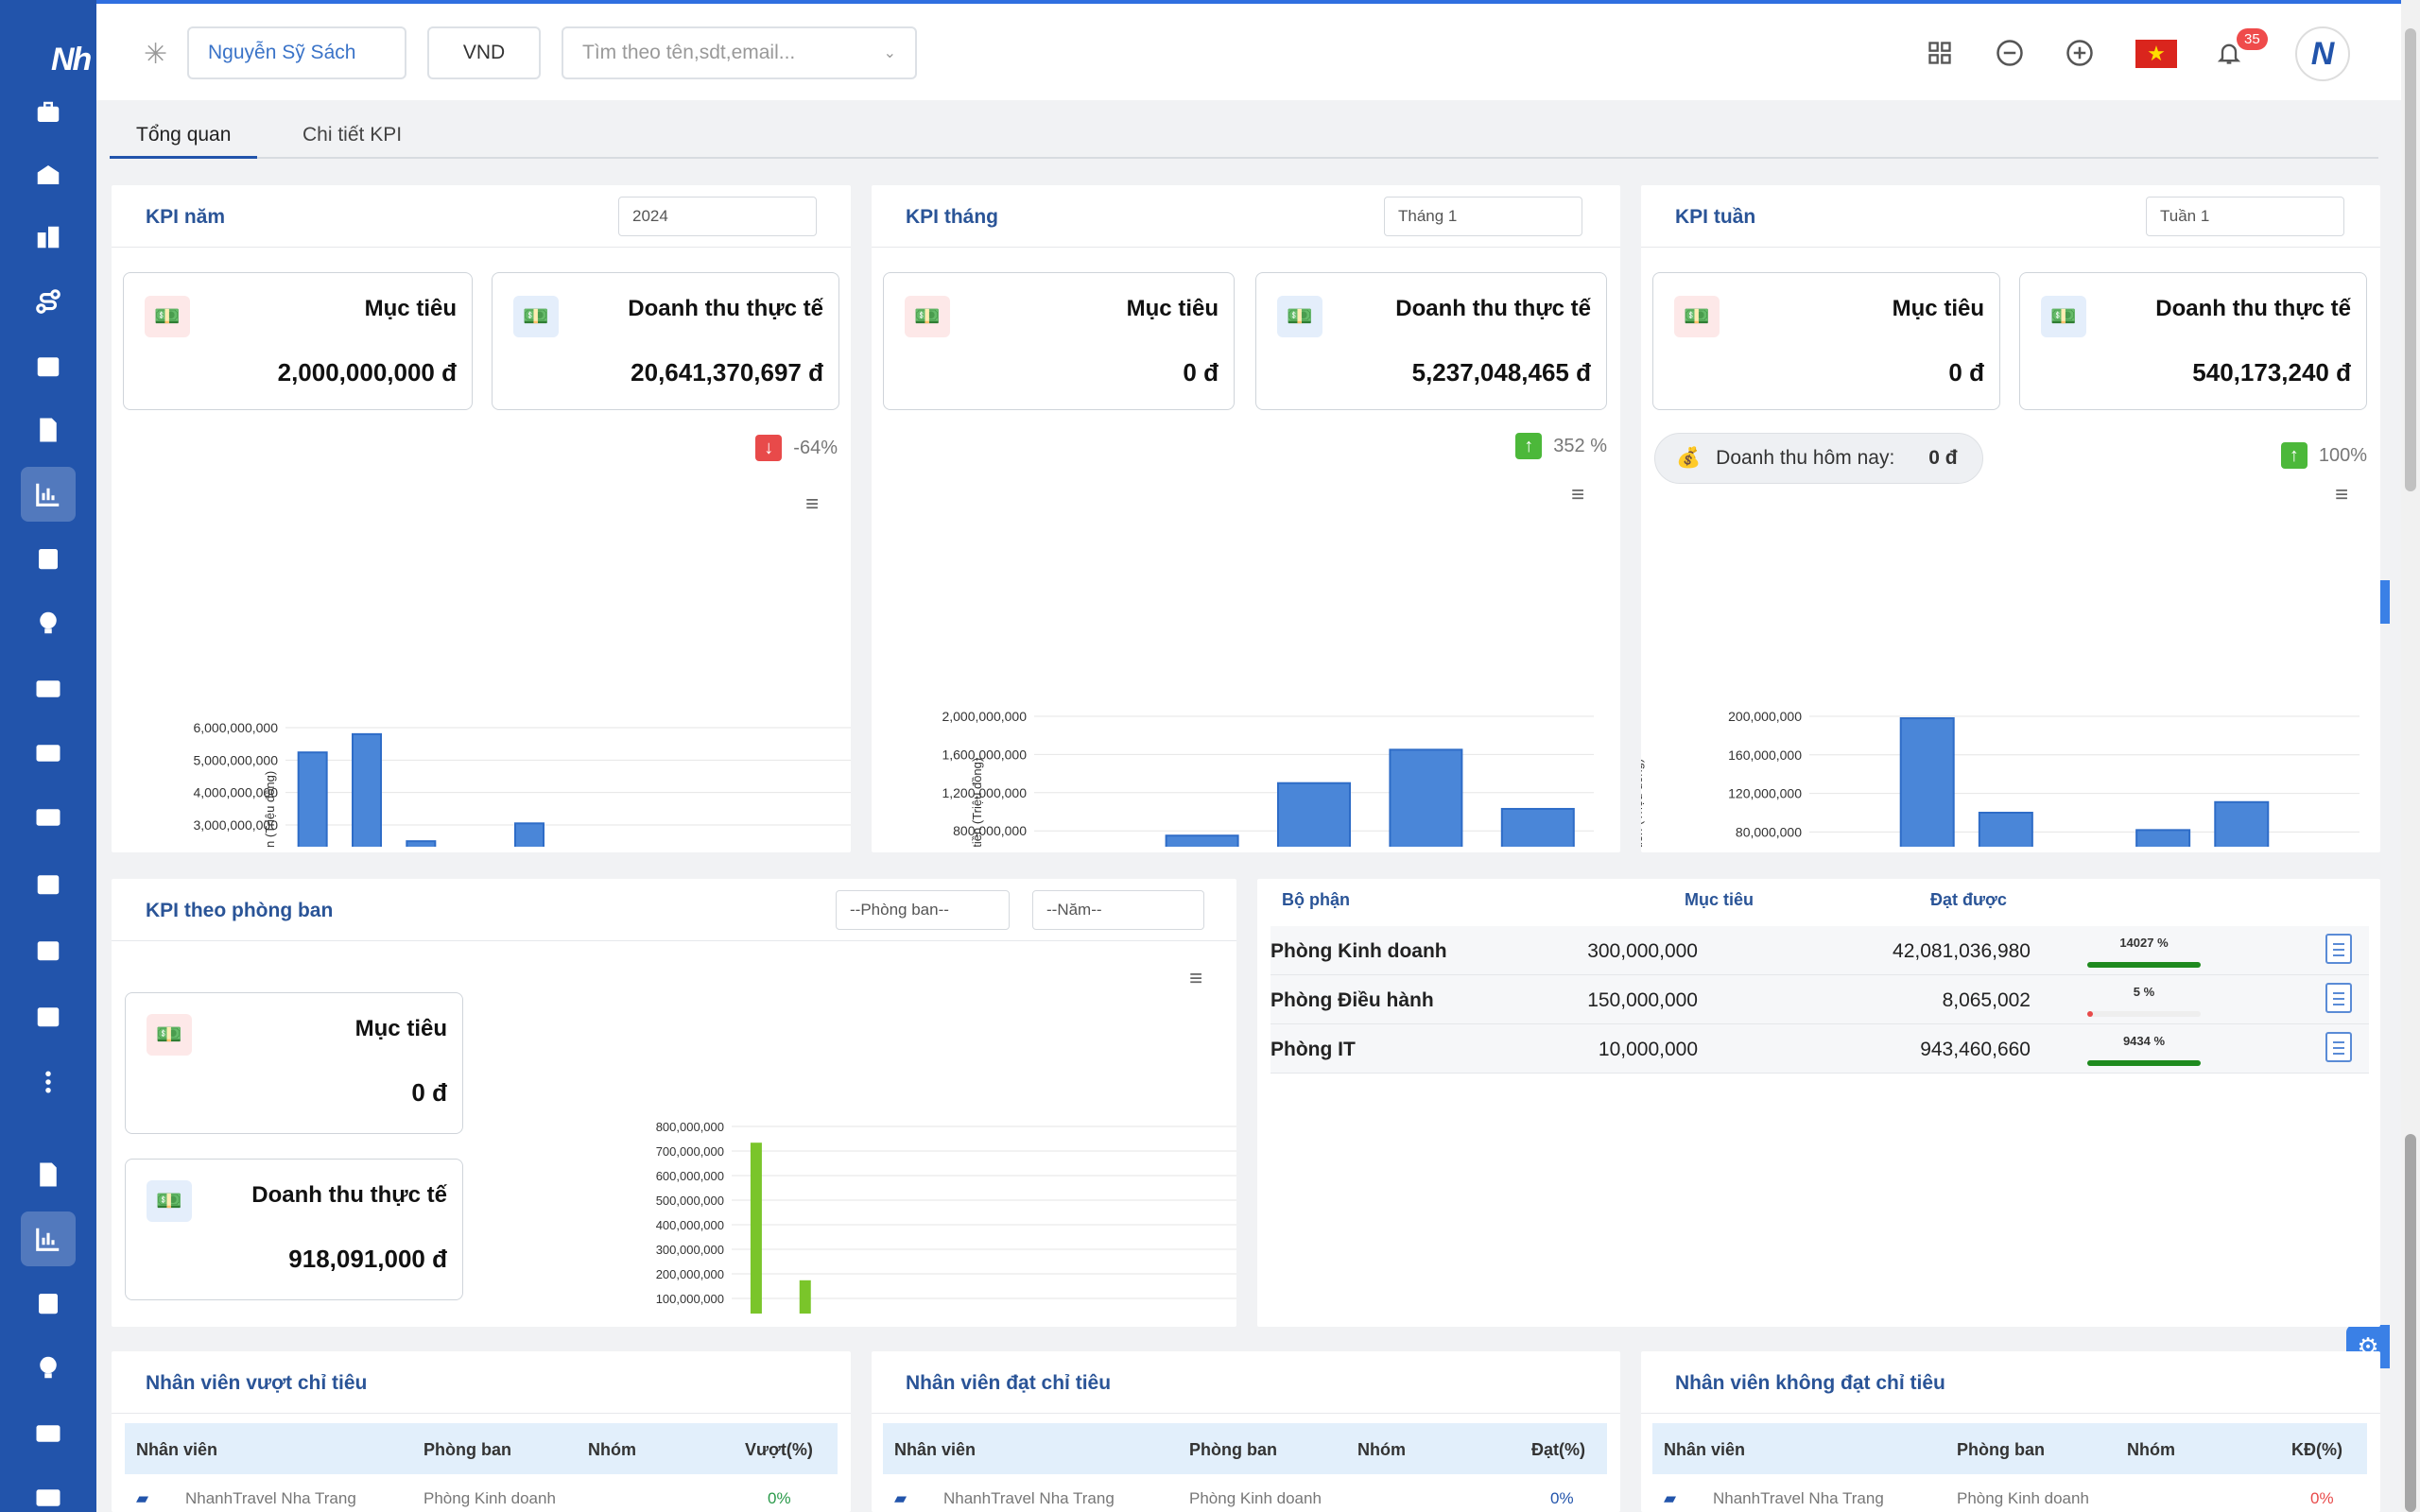 This screenshot has height=1512, width=2420. What do you see at coordinates (2156, 54) in the screenshot?
I see `vietnam-flag-icon: ★` at bounding box center [2156, 54].